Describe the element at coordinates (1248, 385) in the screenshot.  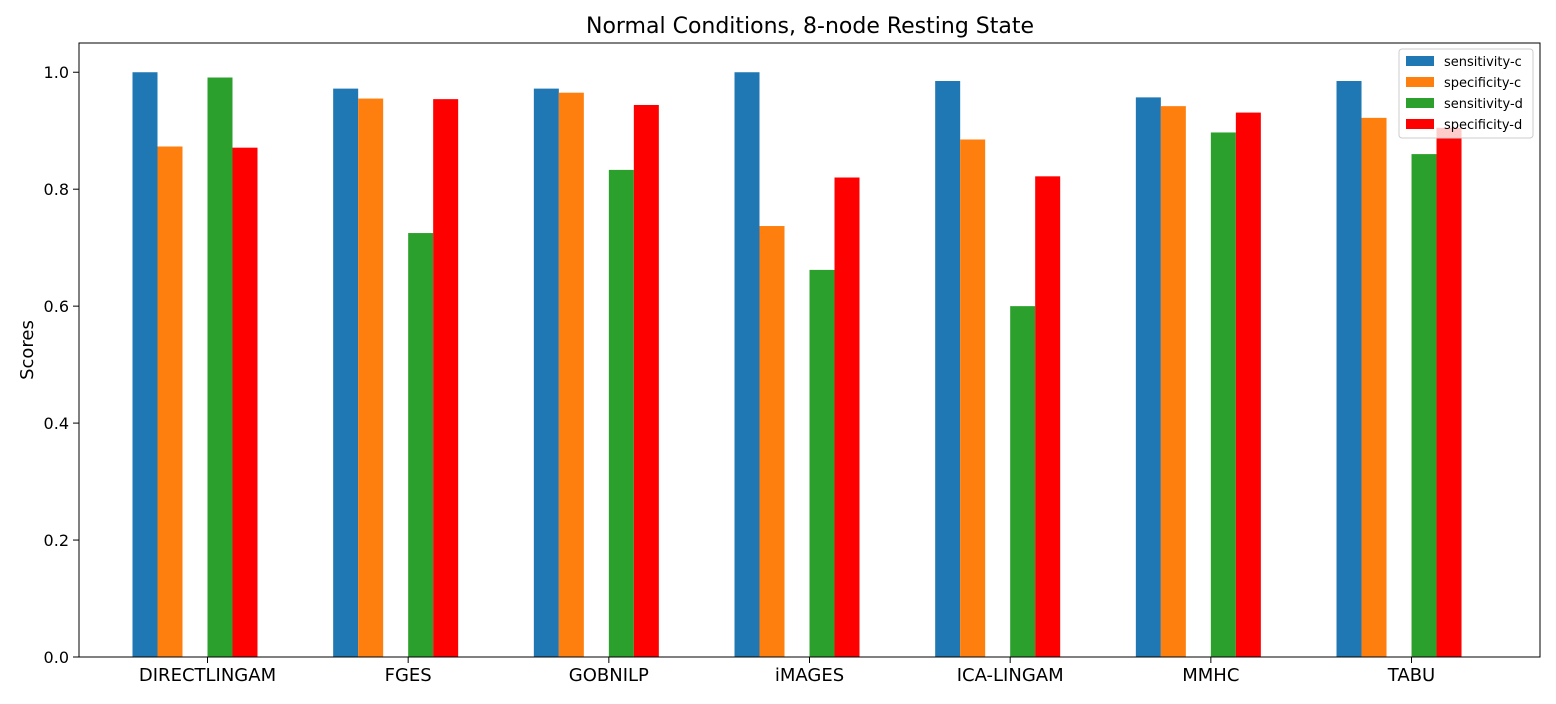
I see `bar-specificity-d-mmhc` at that location.